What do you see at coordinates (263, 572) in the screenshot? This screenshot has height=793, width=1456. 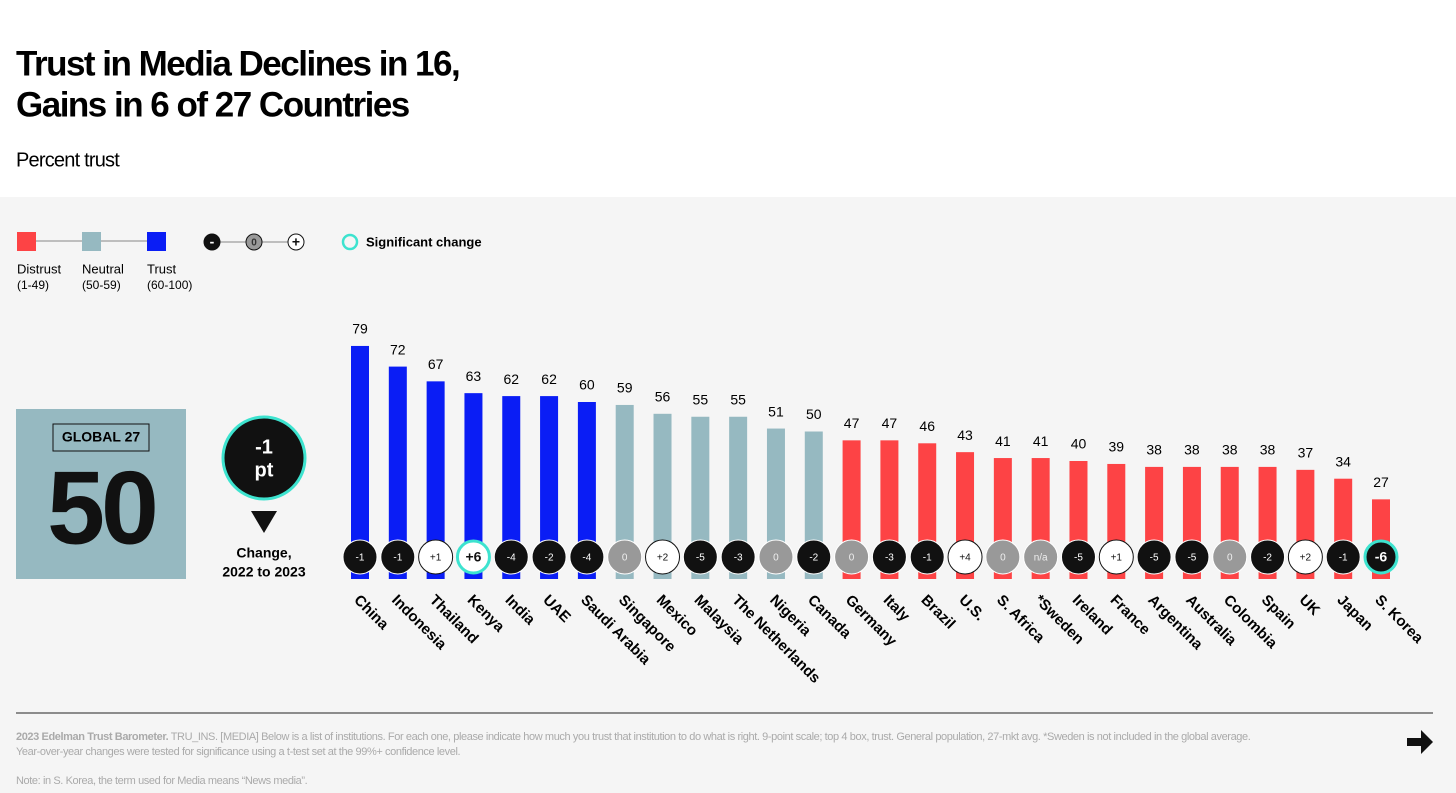 I see `change-caption: 2022 to 2023` at bounding box center [263, 572].